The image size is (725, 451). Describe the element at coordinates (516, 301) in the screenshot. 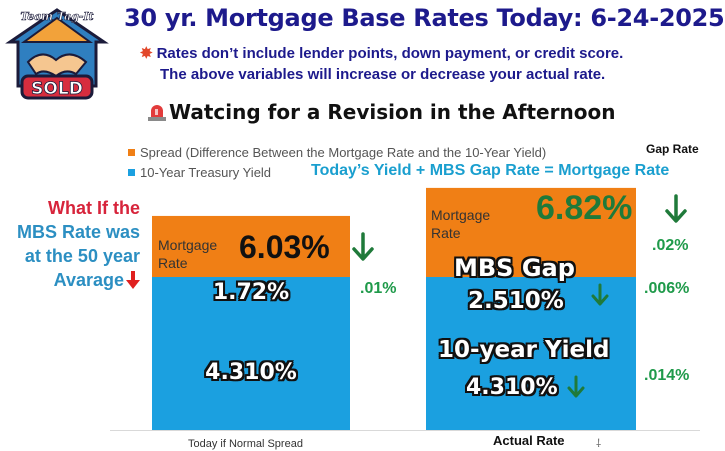

I see `right-gap-value: 2.510%` at that location.